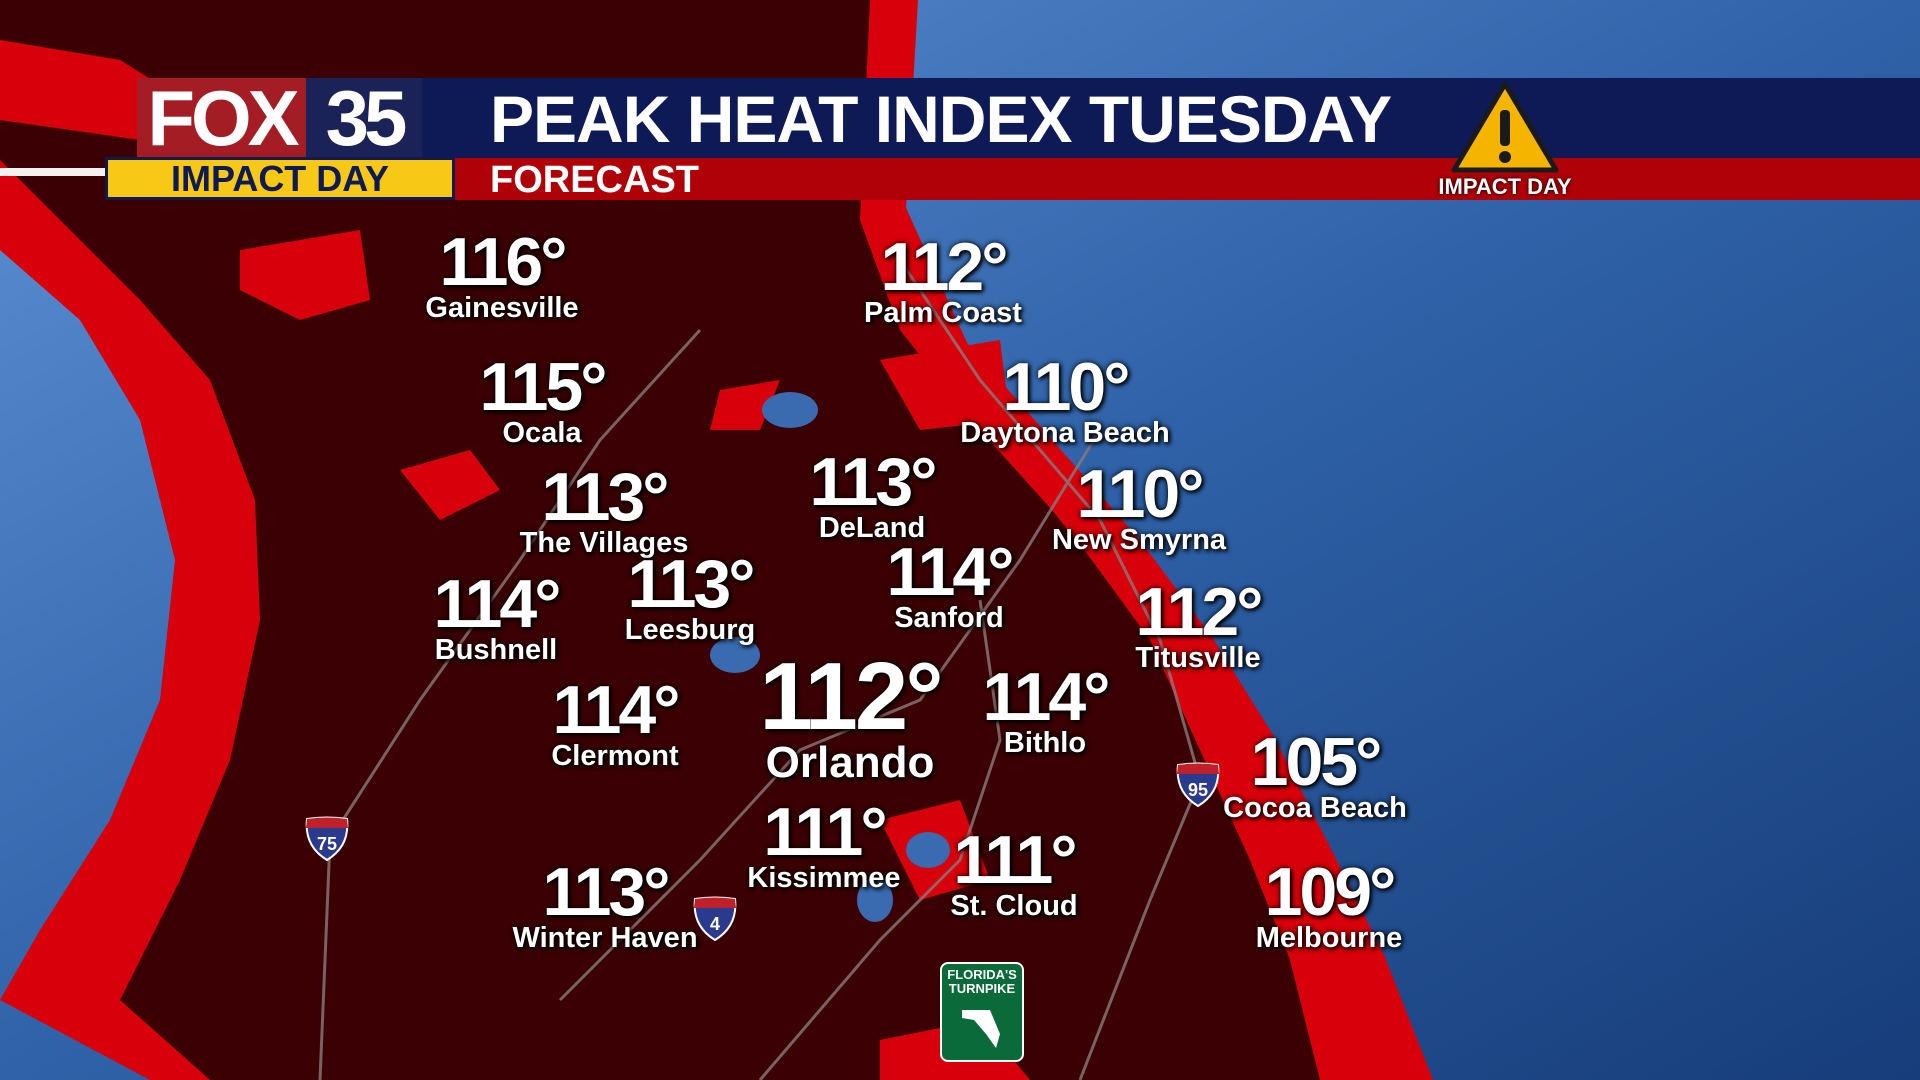 This screenshot has height=1080, width=1920. I want to click on city-forecast: 115° Ocala, so click(543, 399).